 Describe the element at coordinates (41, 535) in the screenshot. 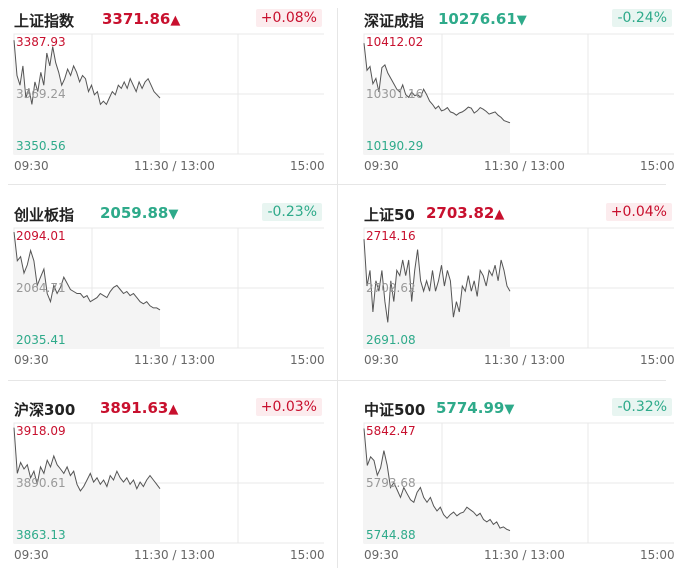

I see `y-label-low: 3863.13` at that location.